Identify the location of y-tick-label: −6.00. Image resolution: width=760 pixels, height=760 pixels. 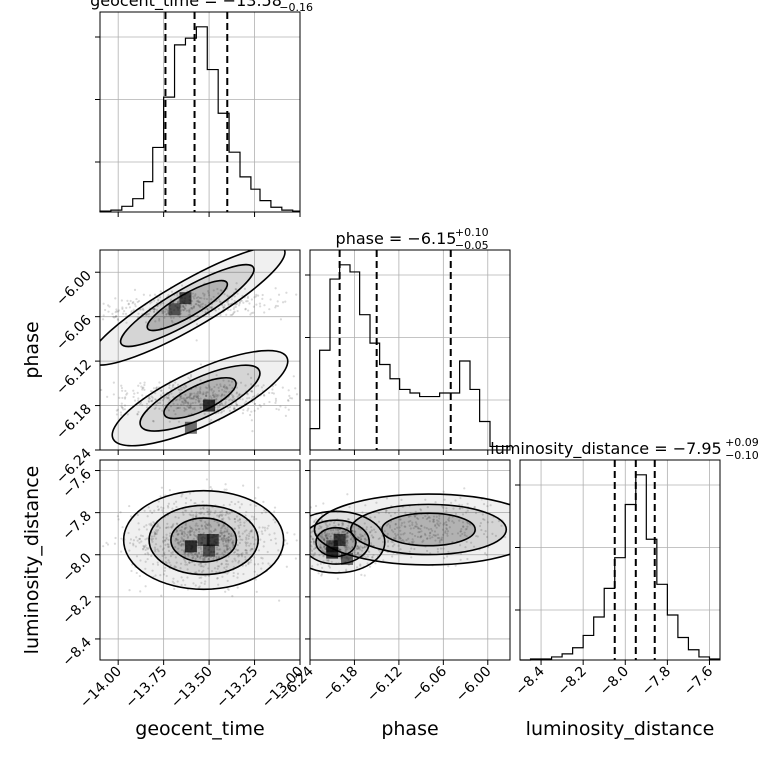
(74, 289).